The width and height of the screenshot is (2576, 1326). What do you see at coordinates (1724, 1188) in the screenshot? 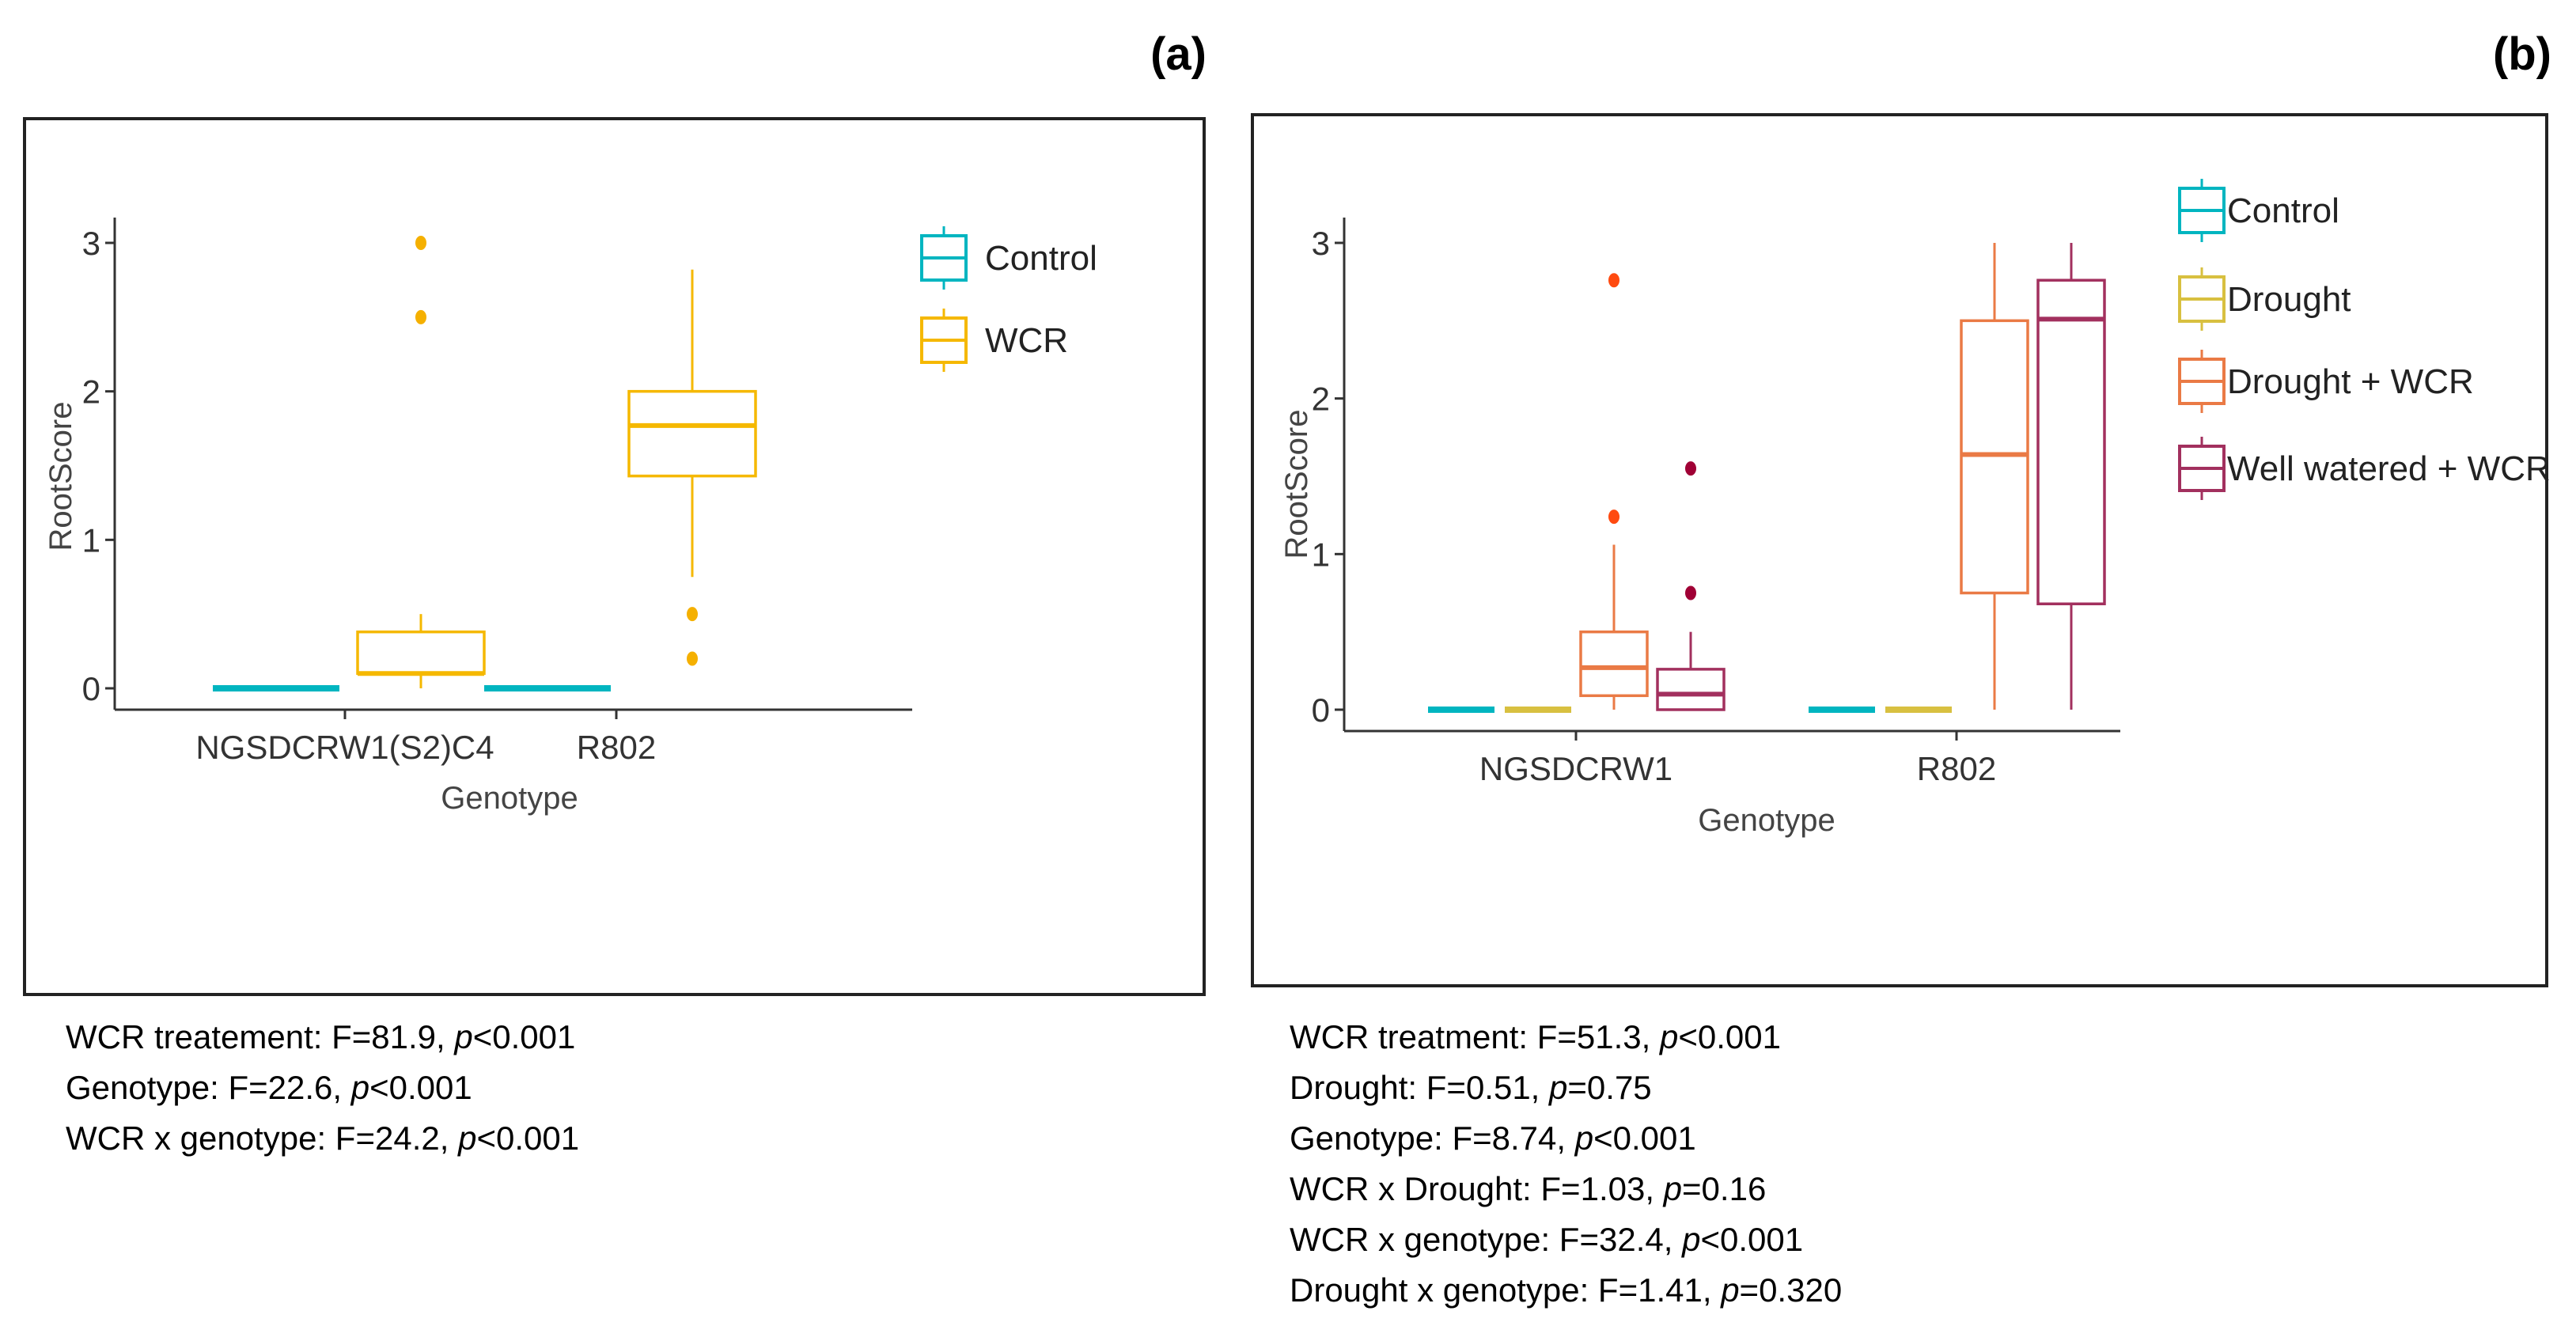
I see `stat-p-value: =0.16` at bounding box center [1724, 1188].